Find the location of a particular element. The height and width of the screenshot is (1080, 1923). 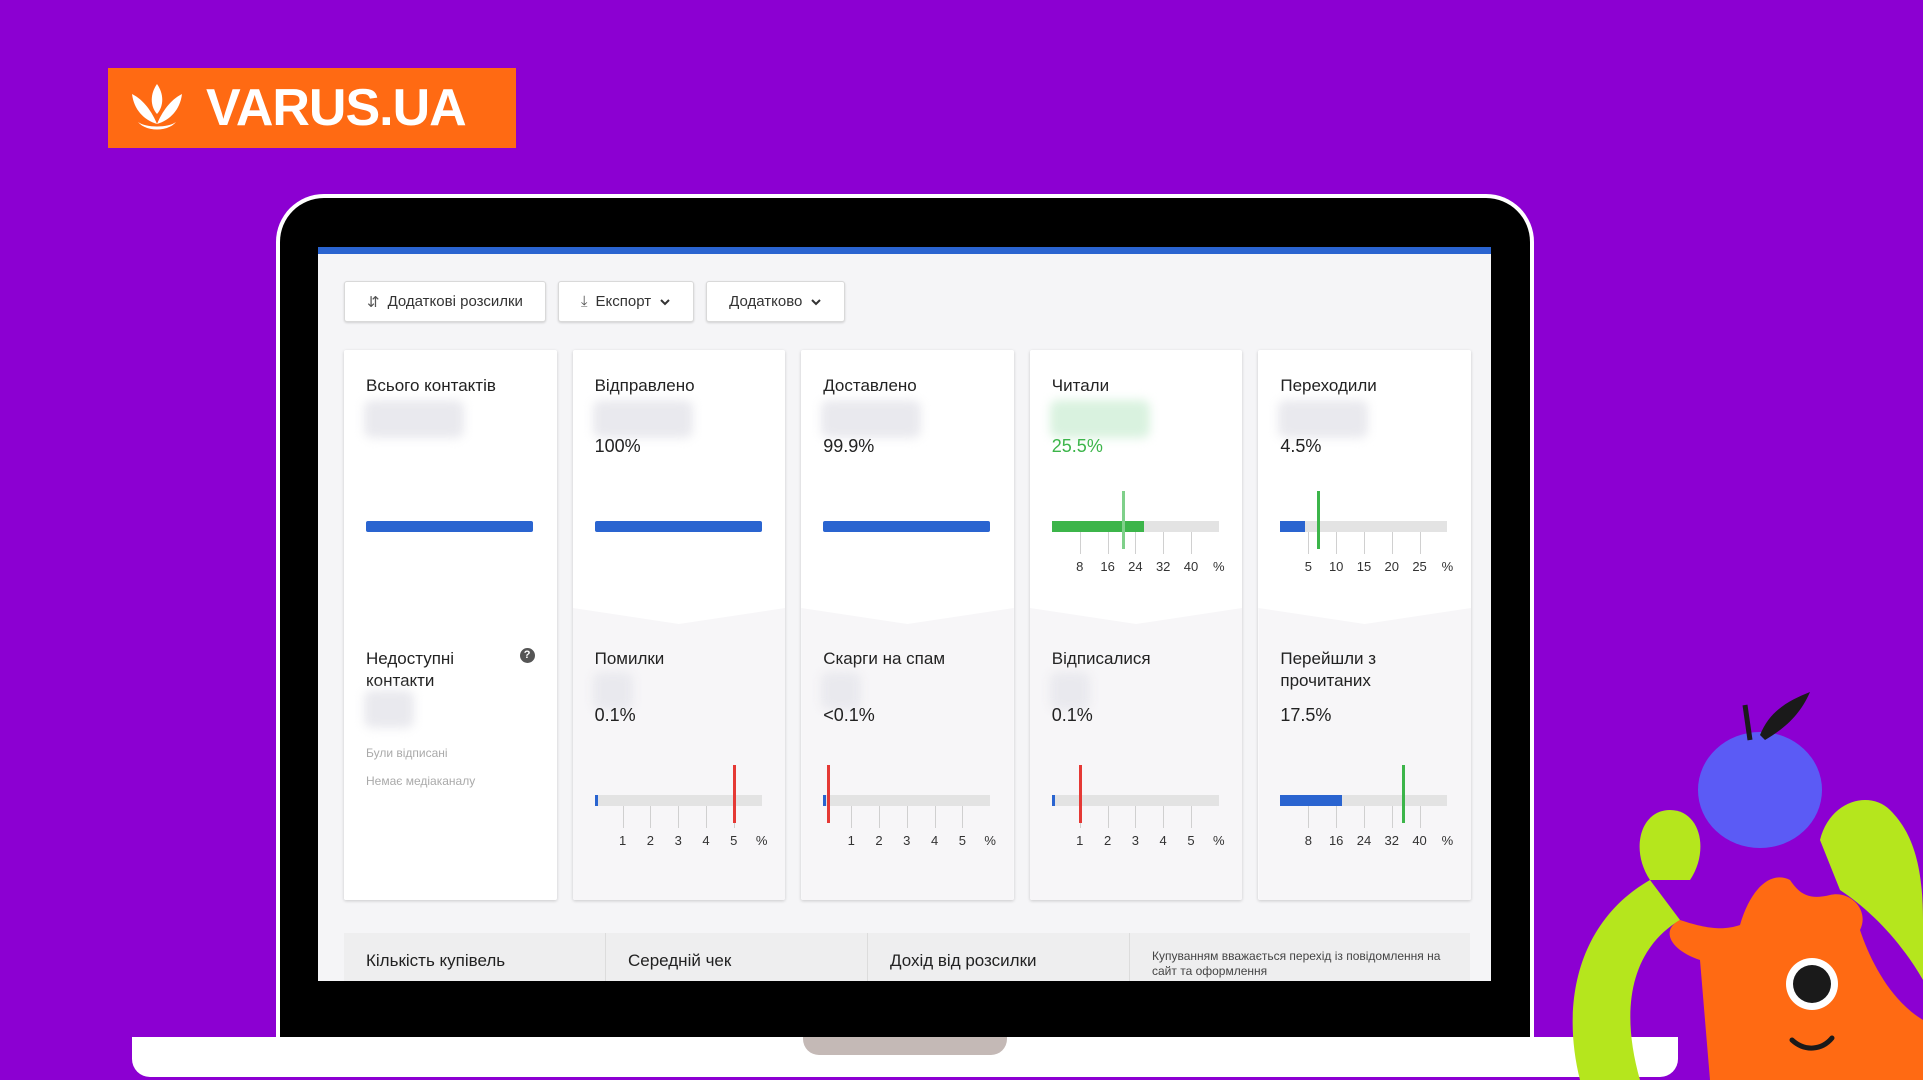

purchases-count-label: Кількість купівель is located at coordinates (475, 957).